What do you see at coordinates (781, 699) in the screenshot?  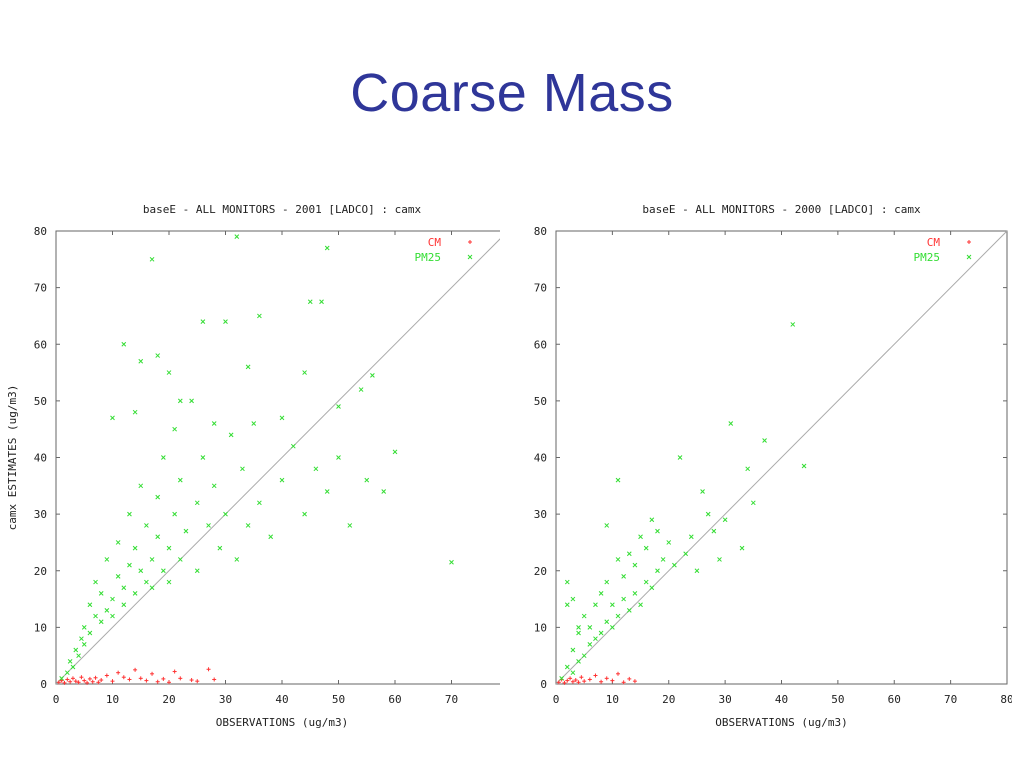 I see `chart-1-x-tick-label: 40` at bounding box center [781, 699].